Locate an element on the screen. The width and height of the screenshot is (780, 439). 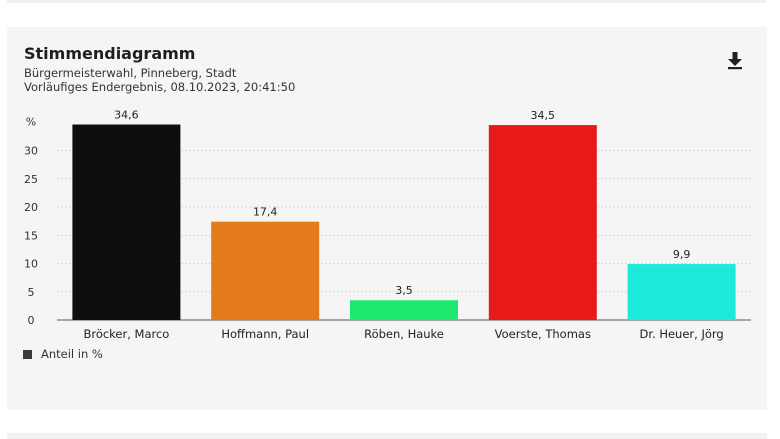
previous-card-edge is located at coordinates (387, 1).